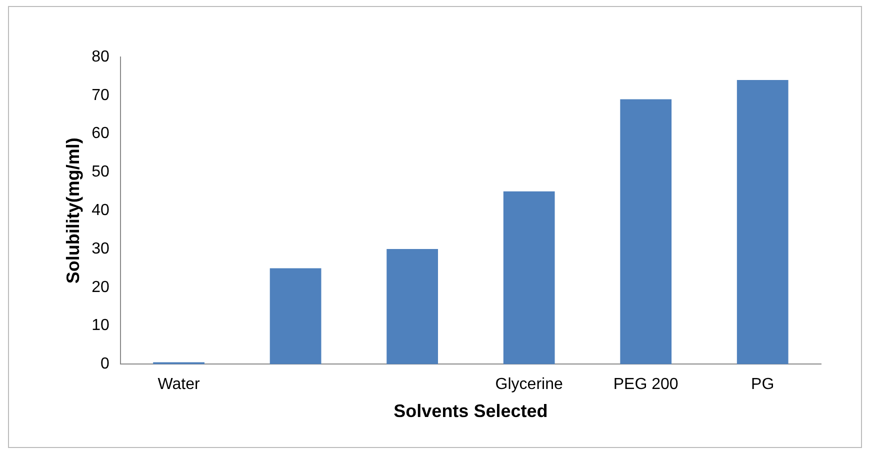 The height and width of the screenshot is (455, 869). Describe the element at coordinates (471, 411) in the screenshot. I see `x-axis-title: Solvents Selected` at that location.